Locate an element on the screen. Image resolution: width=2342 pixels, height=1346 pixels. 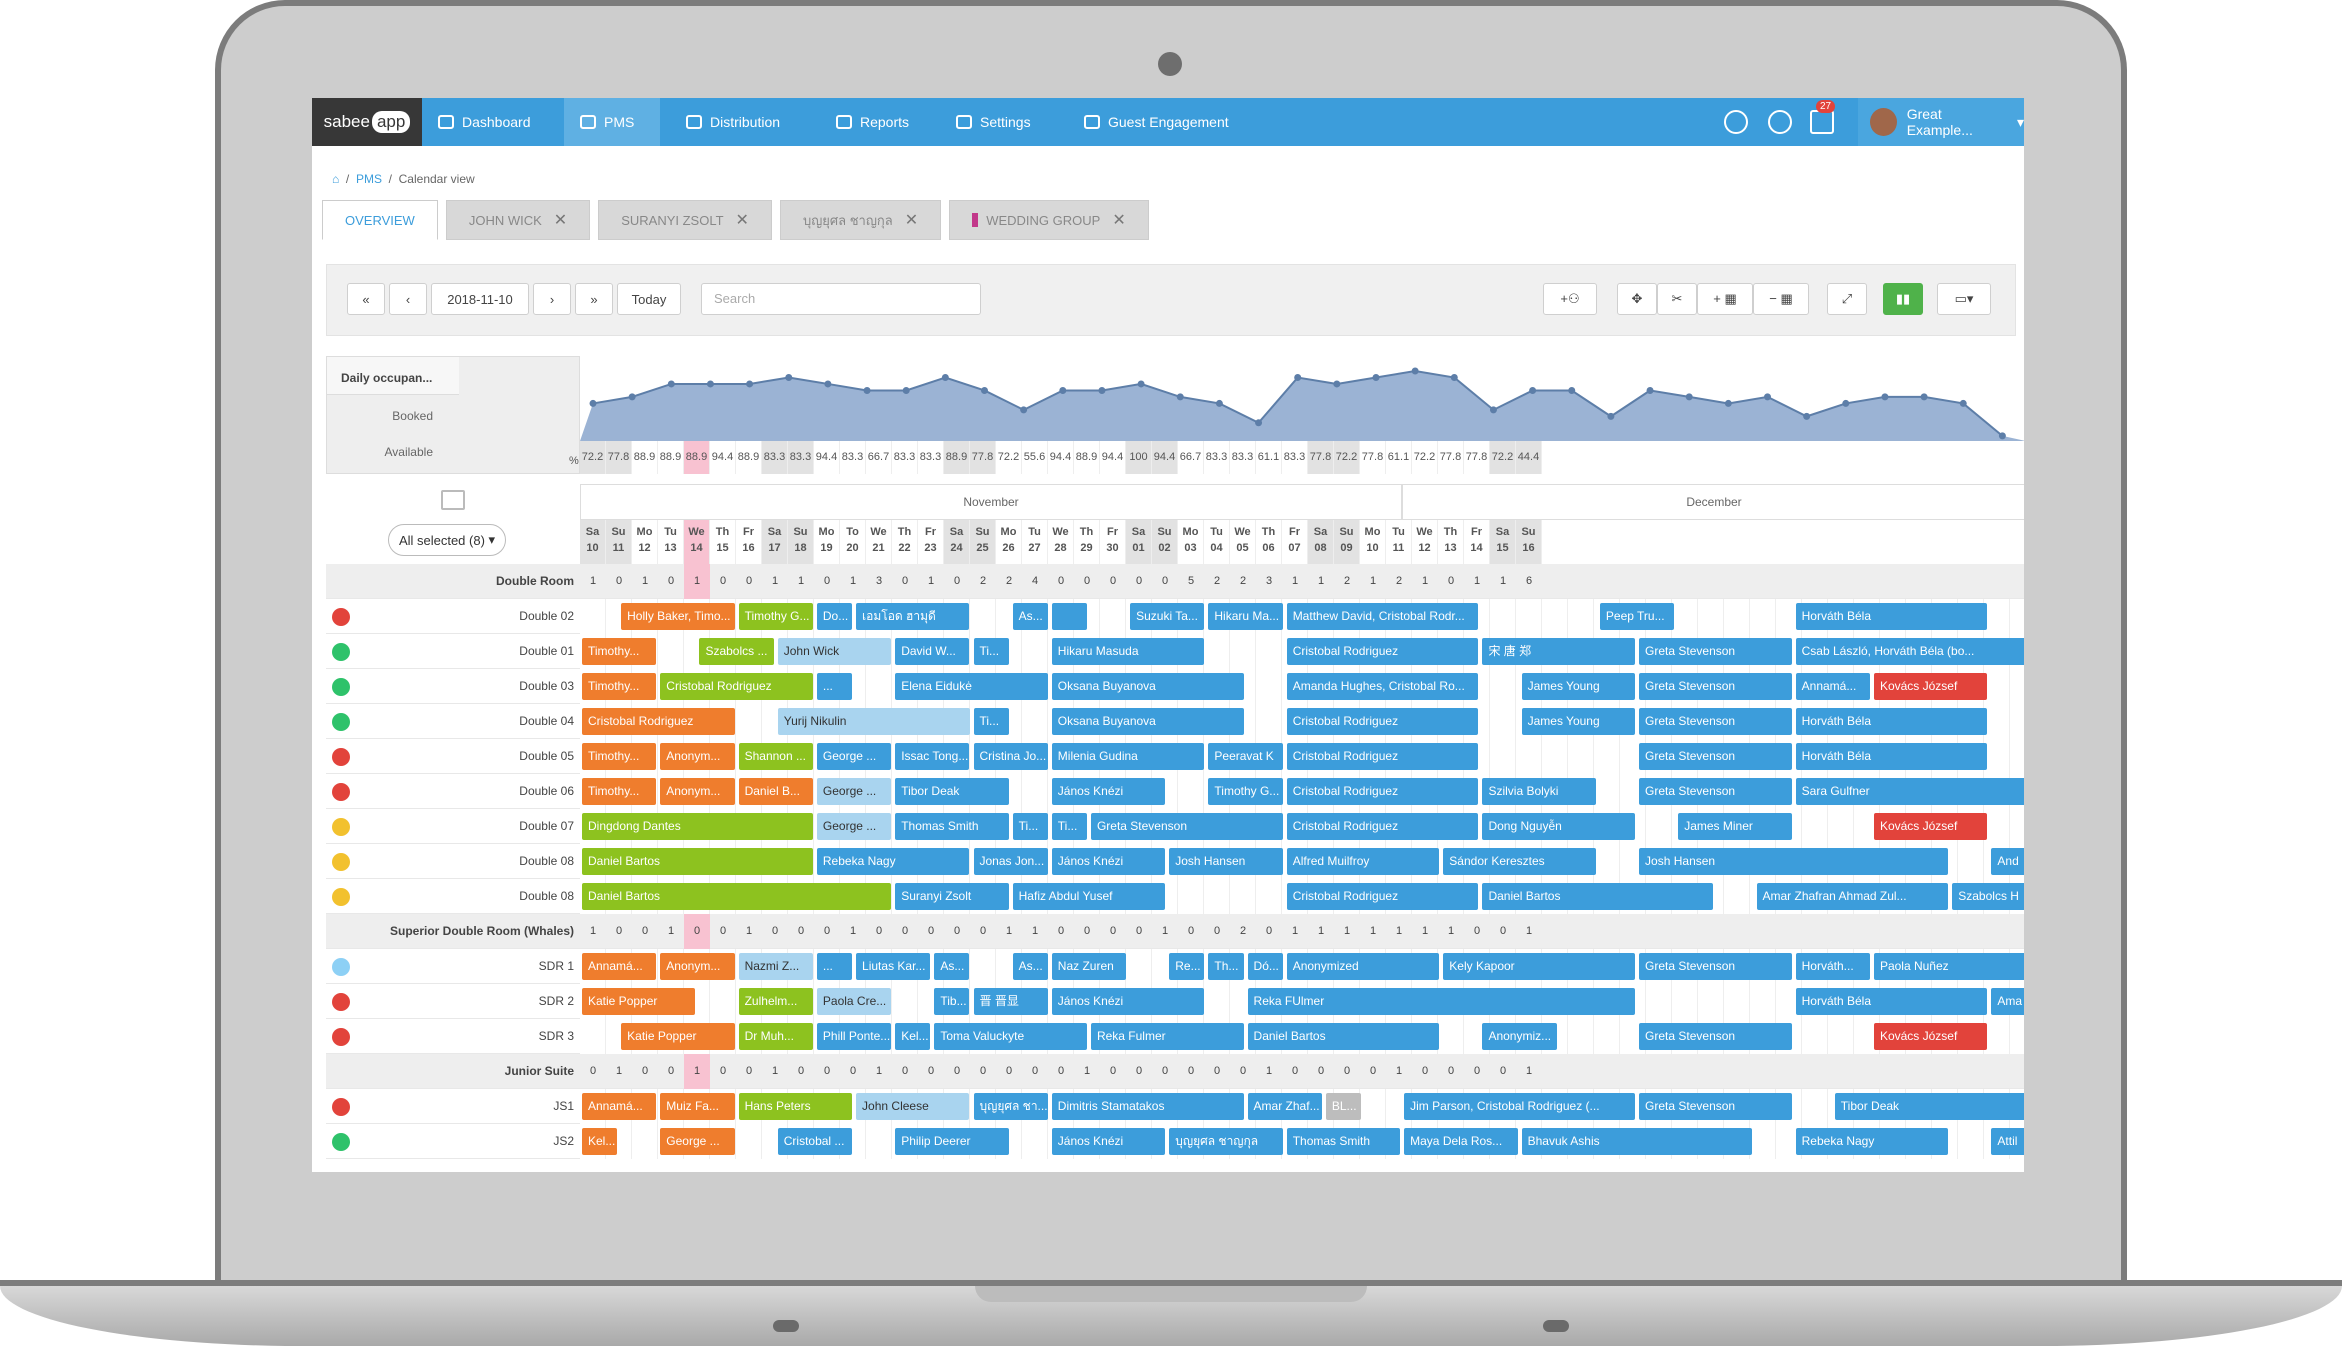
tab-thai-guest: บุญยุศล ชาญกุล ✕ is located at coordinates (860, 220).